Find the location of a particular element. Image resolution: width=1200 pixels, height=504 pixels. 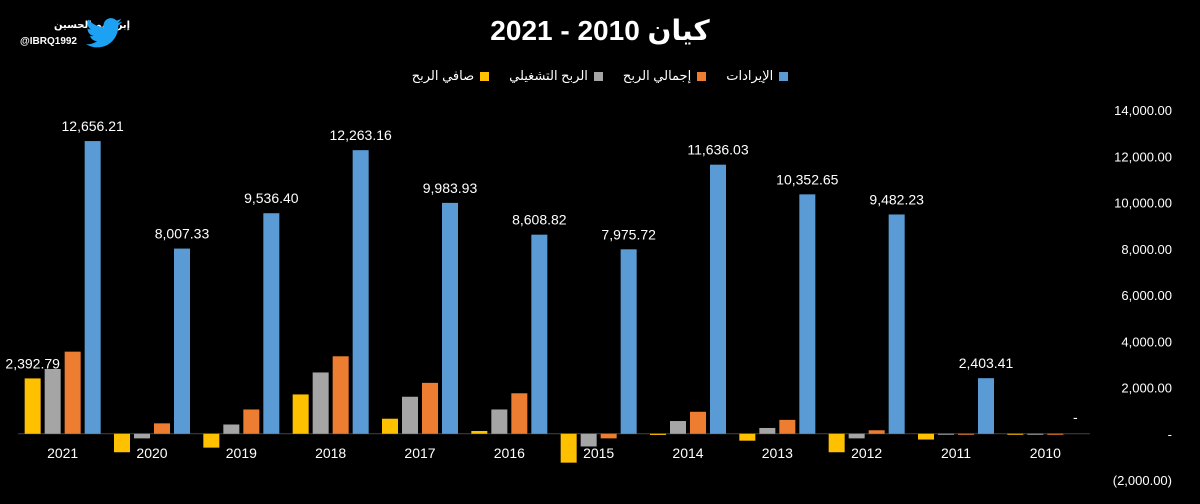

data-label: 12,656.21 is located at coordinates (93, 126).